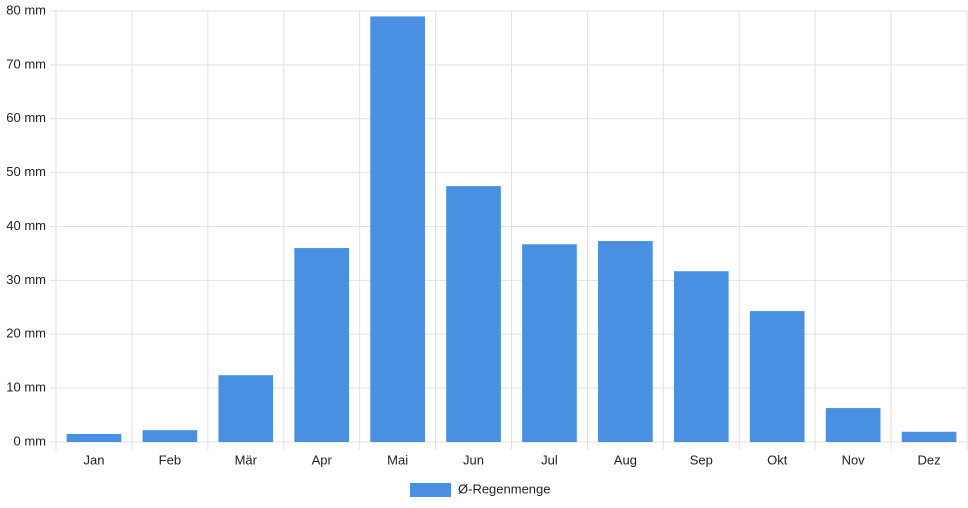 This screenshot has height=508, width=968. I want to click on y-tick-label: 20 mm, so click(26, 333).